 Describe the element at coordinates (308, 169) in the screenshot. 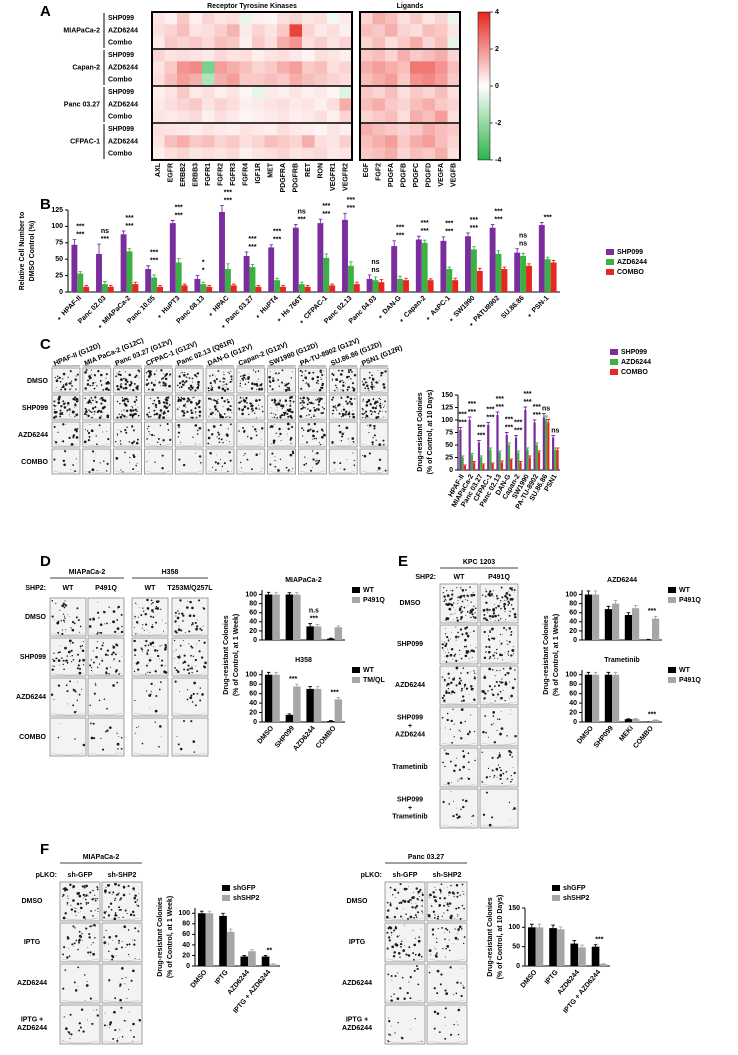

I see `heatmap-column-label: RET` at that location.